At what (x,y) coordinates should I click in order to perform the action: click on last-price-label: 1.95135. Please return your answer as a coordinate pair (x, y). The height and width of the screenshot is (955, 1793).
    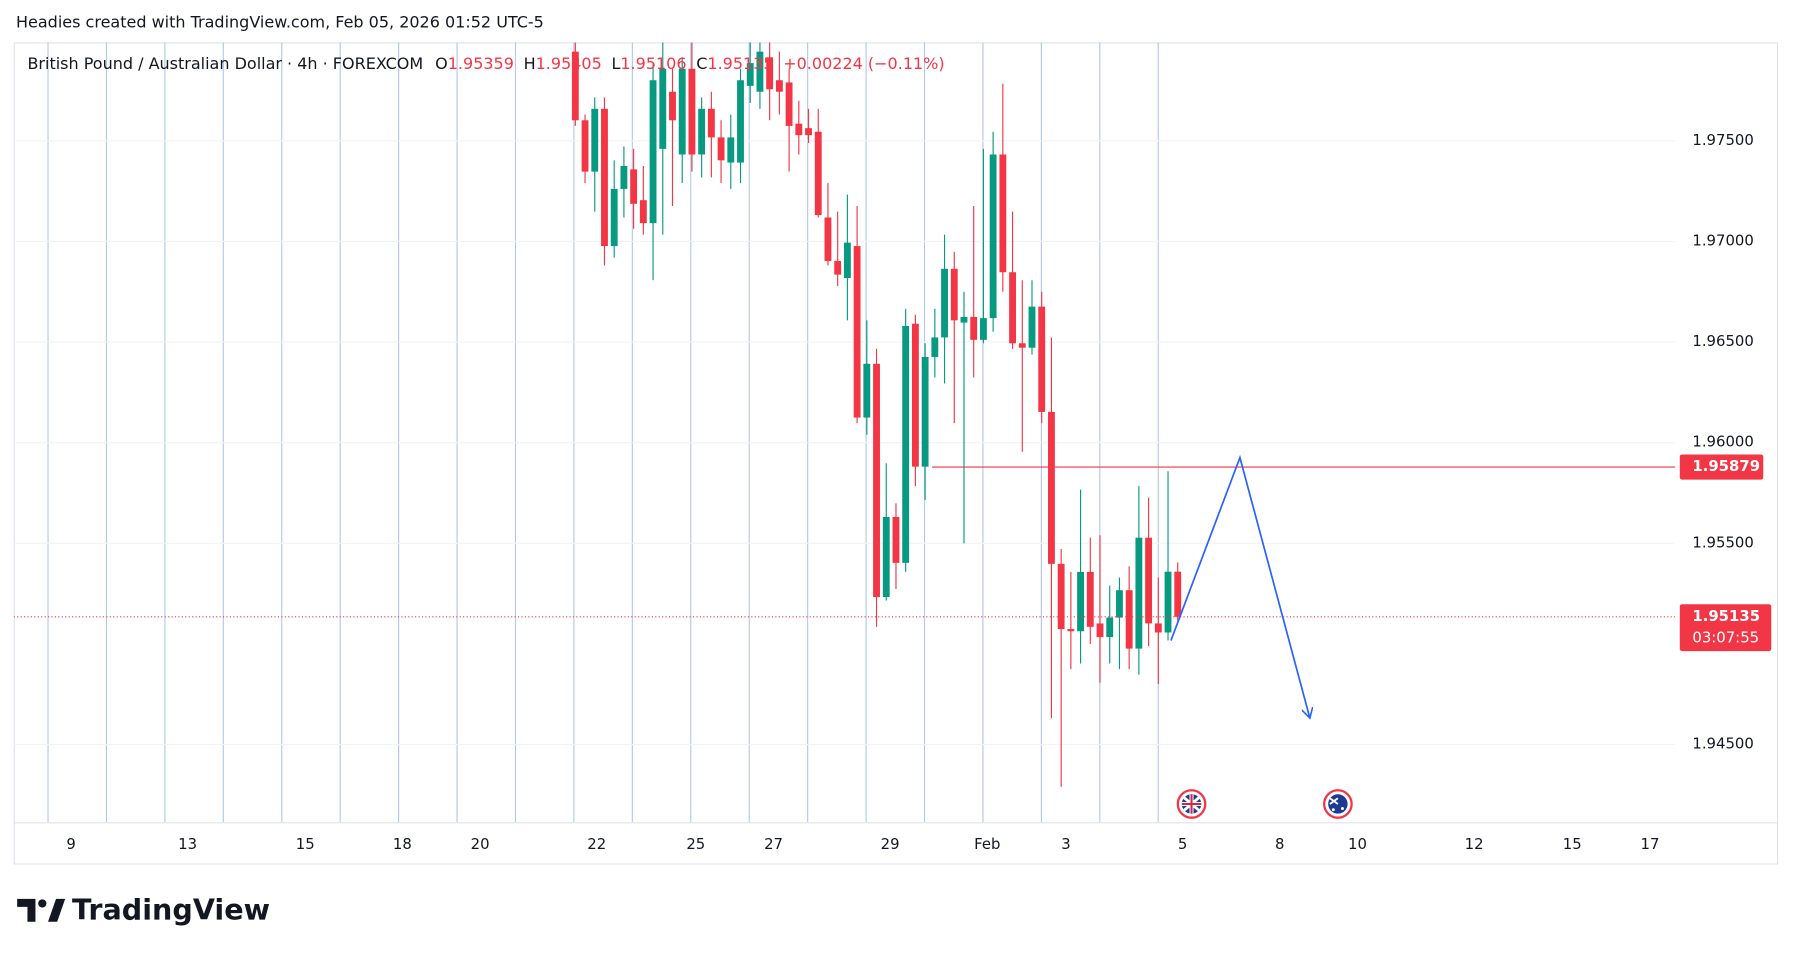
    Looking at the image, I should click on (1726, 616).